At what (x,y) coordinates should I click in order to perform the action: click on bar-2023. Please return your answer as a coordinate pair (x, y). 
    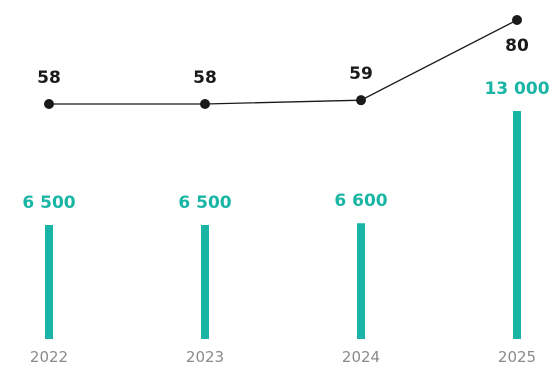
    Looking at the image, I should click on (205, 282).